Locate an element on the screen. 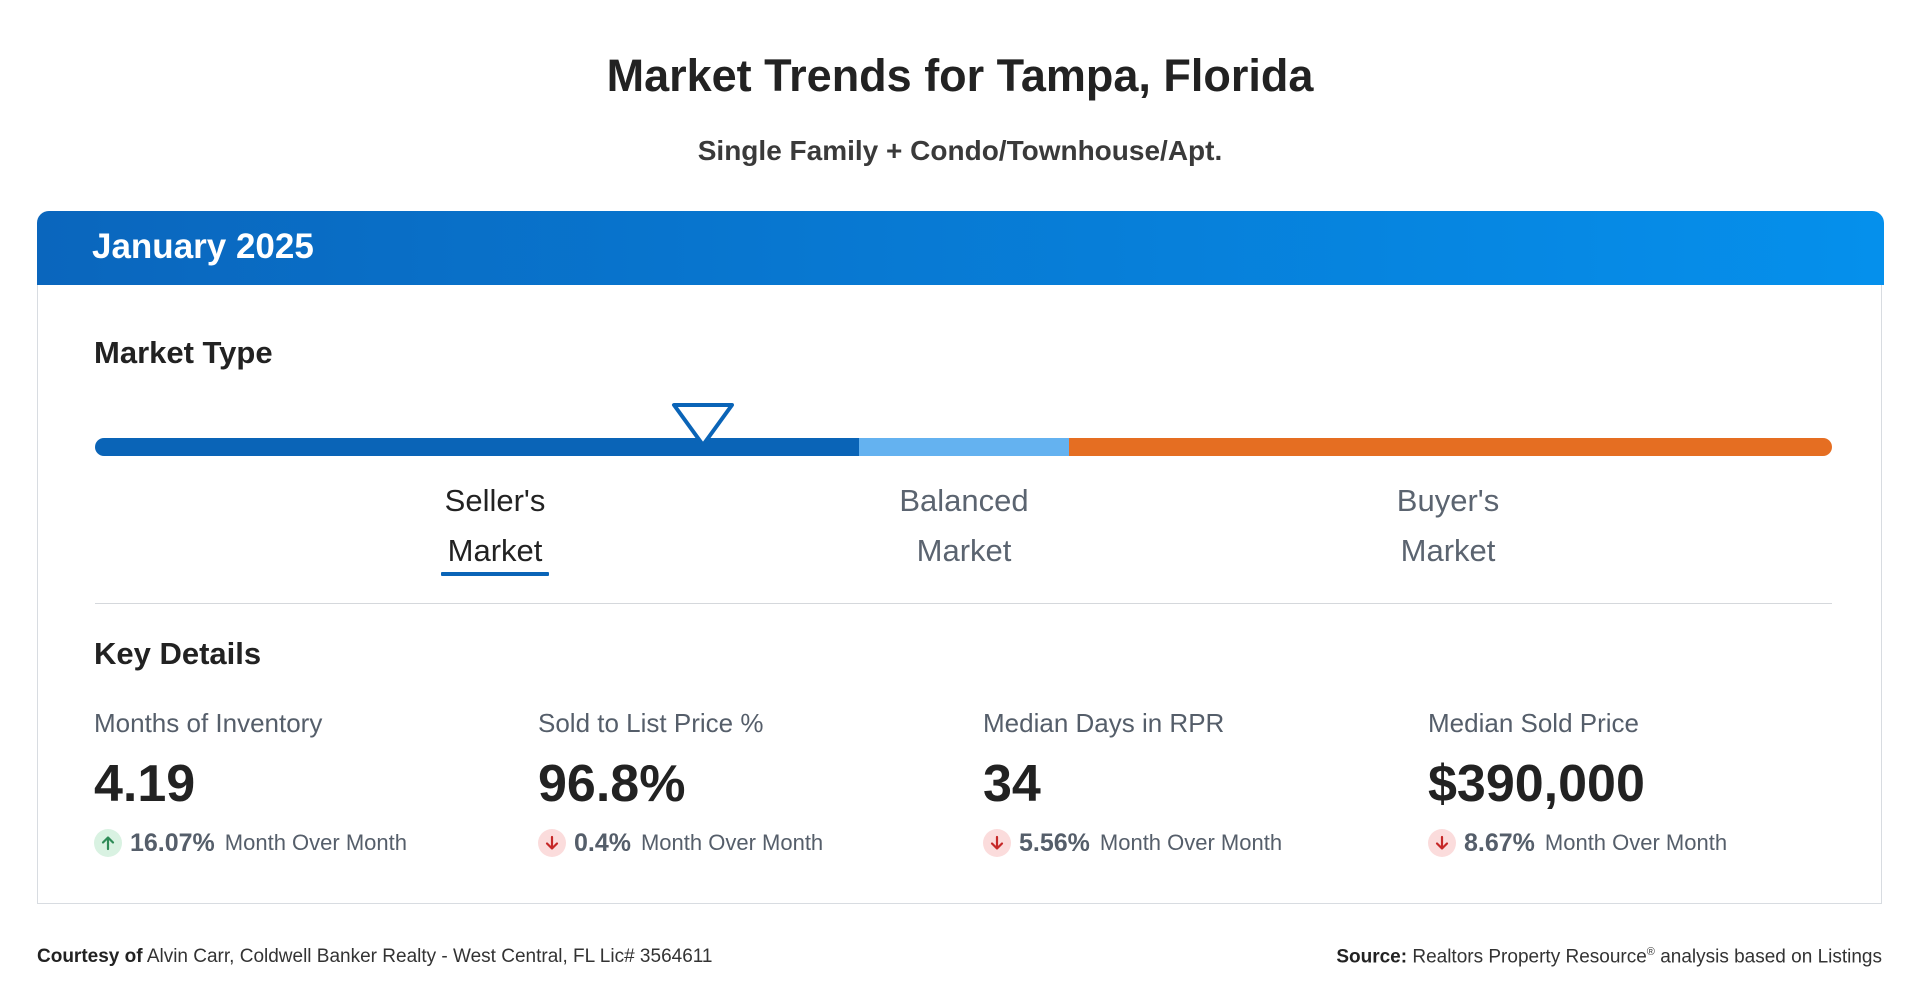  metric-change: 5.56% Month Over Month is located at coordinates (1193, 843).